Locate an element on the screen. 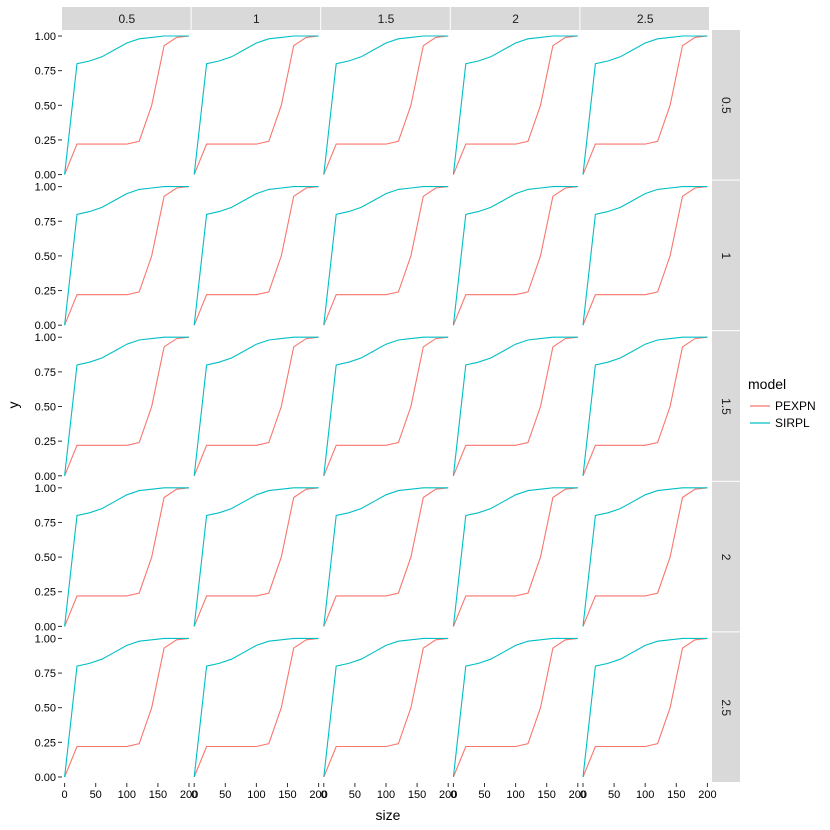 The image size is (830, 830). legend: model PEXPN SIRPL is located at coordinates (782, 403).